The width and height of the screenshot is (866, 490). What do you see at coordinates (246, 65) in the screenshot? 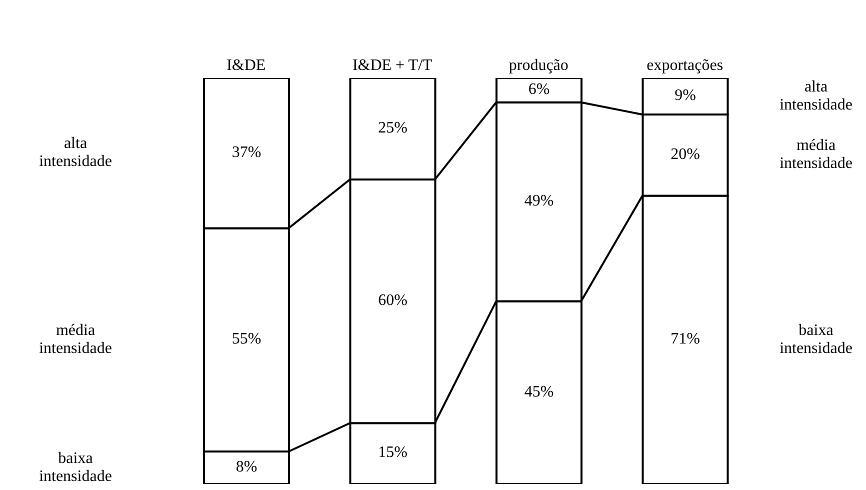
I see `x-tick-label: I&DE` at bounding box center [246, 65].